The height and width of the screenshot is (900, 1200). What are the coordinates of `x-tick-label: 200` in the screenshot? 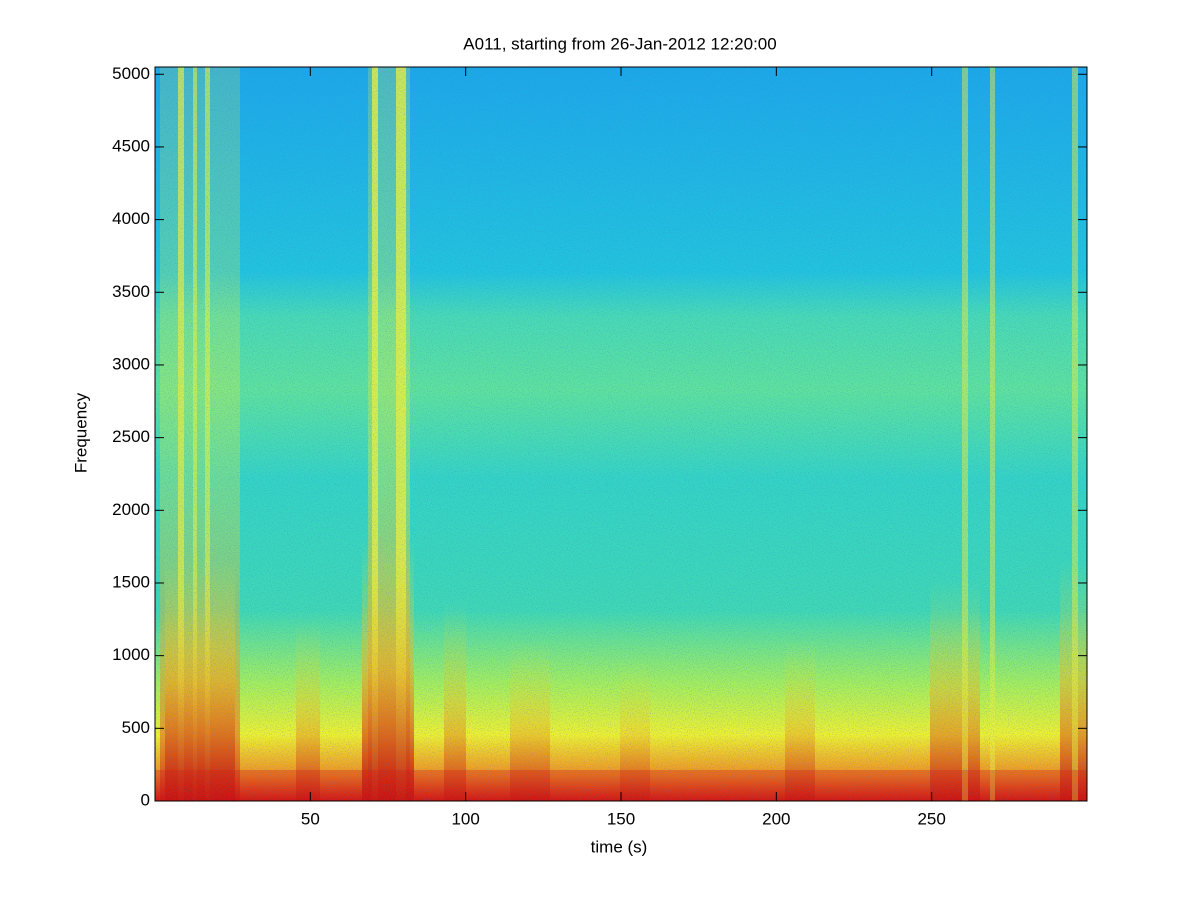 It's located at (776, 818).